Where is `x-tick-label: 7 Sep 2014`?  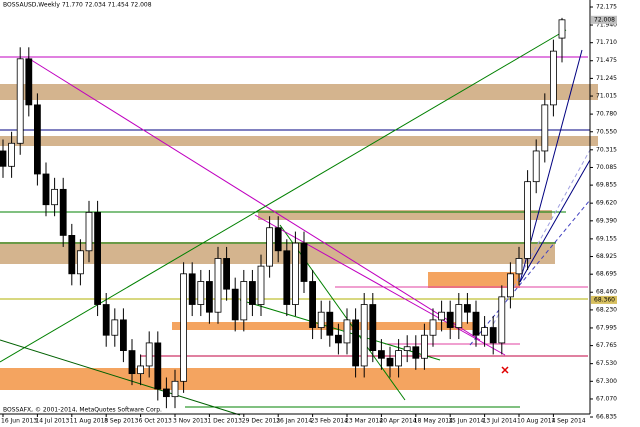 x-tick-label: 7 Sep 2014 is located at coordinates (568, 421).